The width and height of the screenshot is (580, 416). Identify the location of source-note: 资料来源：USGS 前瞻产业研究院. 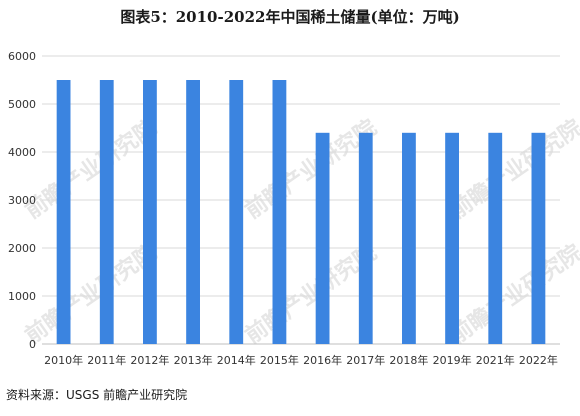
(96, 394).